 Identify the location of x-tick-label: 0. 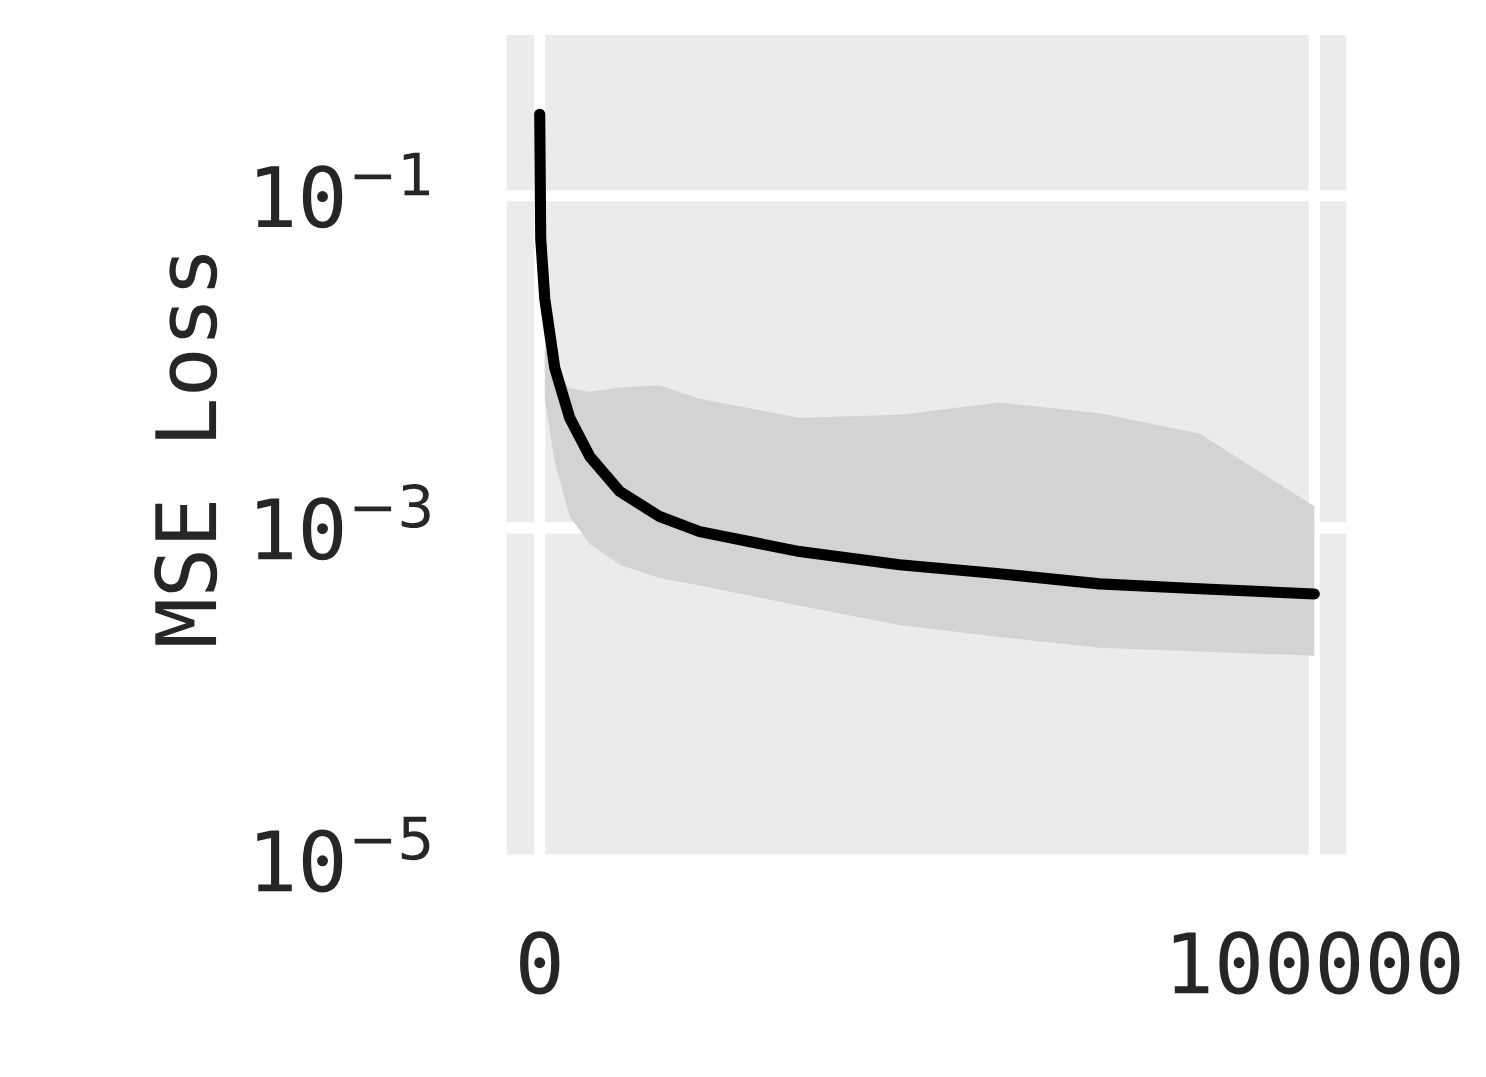
(540, 963).